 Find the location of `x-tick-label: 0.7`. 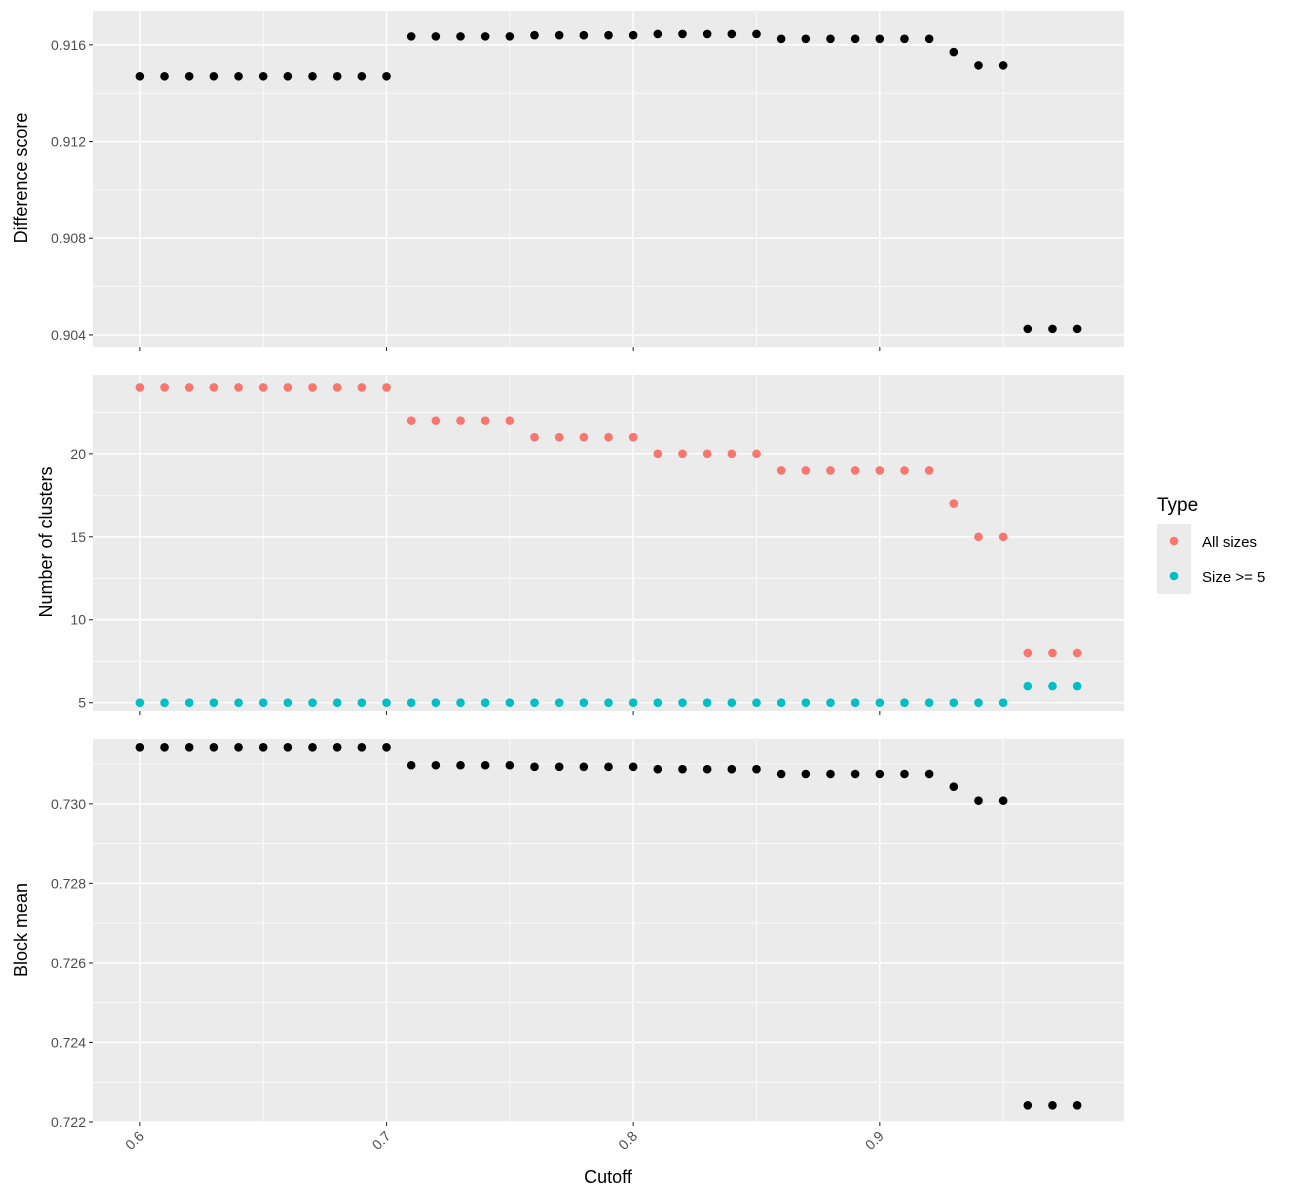

x-tick-label: 0.7 is located at coordinates (381, 1140).